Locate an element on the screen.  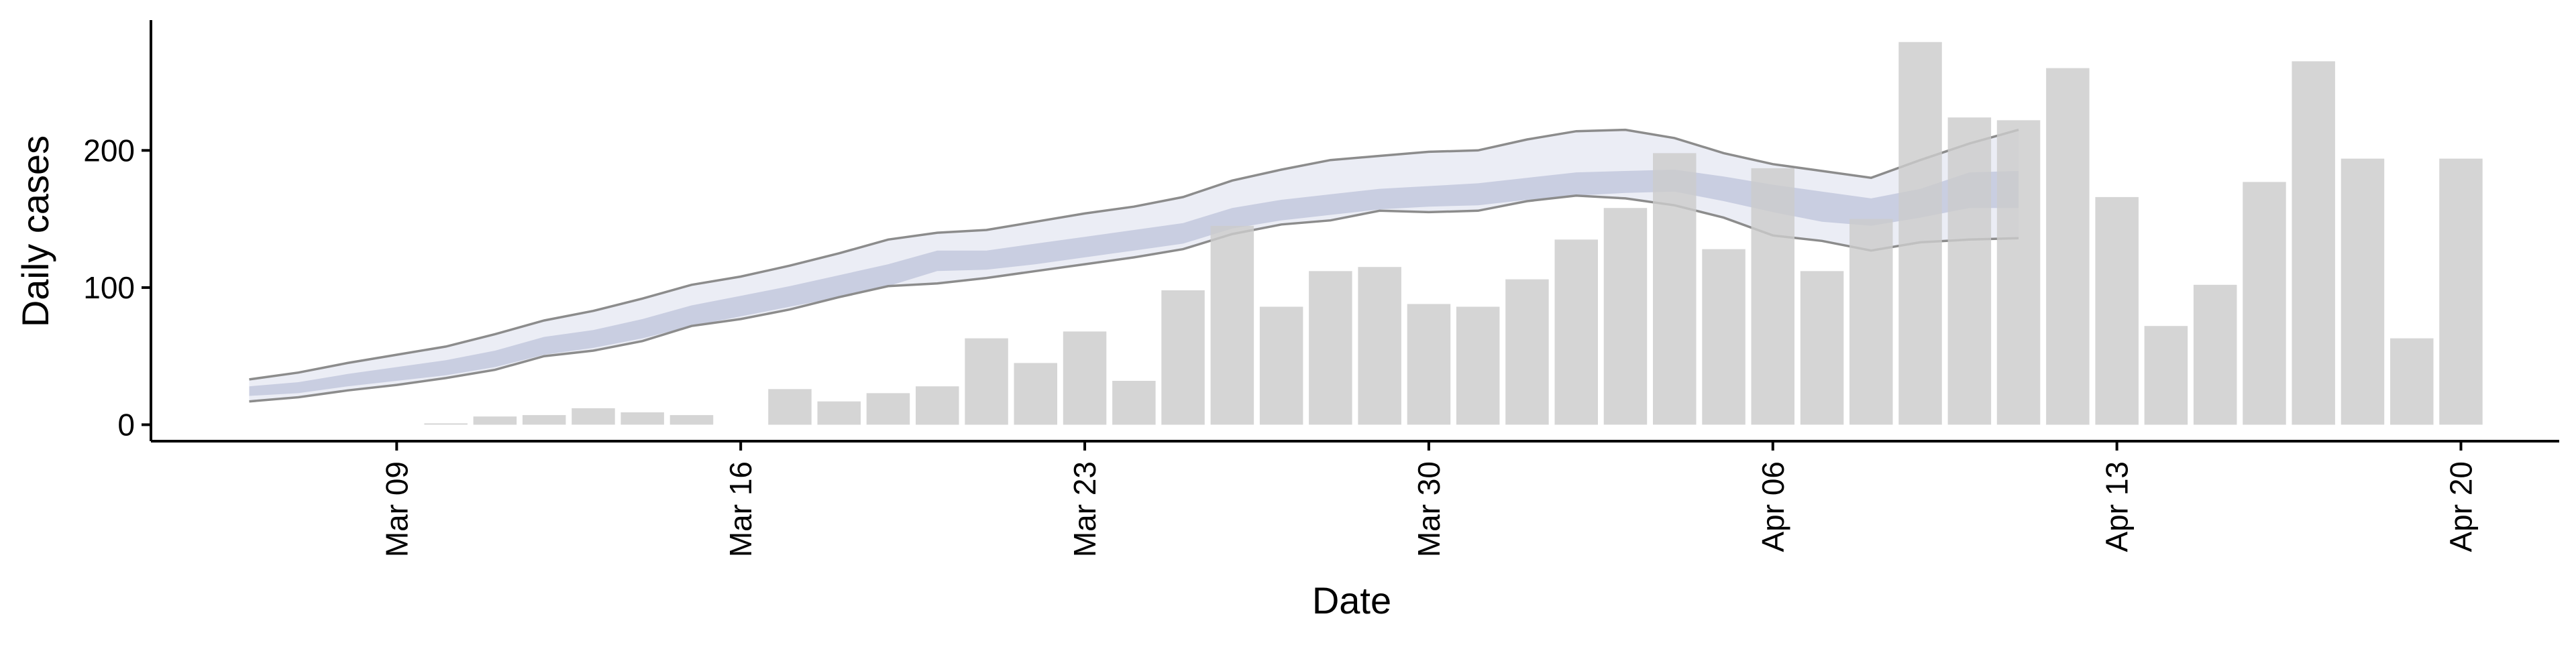
x-tick-label: Mar 09 is located at coordinates (396, 509).